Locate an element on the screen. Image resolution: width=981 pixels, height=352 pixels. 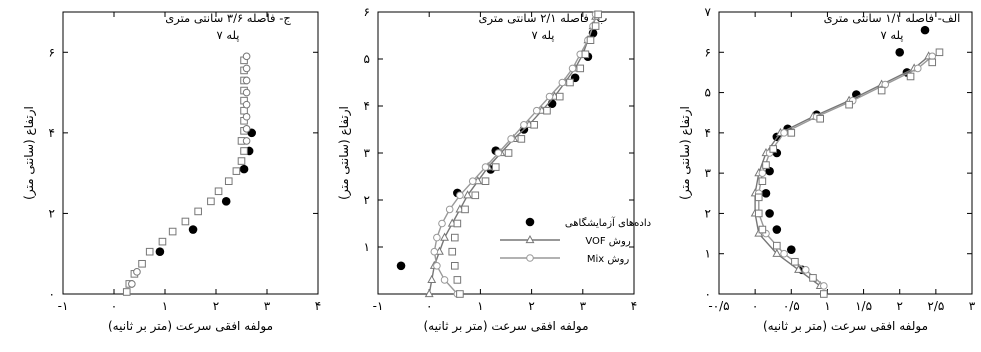
legend-label: داده‌های آزمایشگاهی is located at coordinates (608, 222).